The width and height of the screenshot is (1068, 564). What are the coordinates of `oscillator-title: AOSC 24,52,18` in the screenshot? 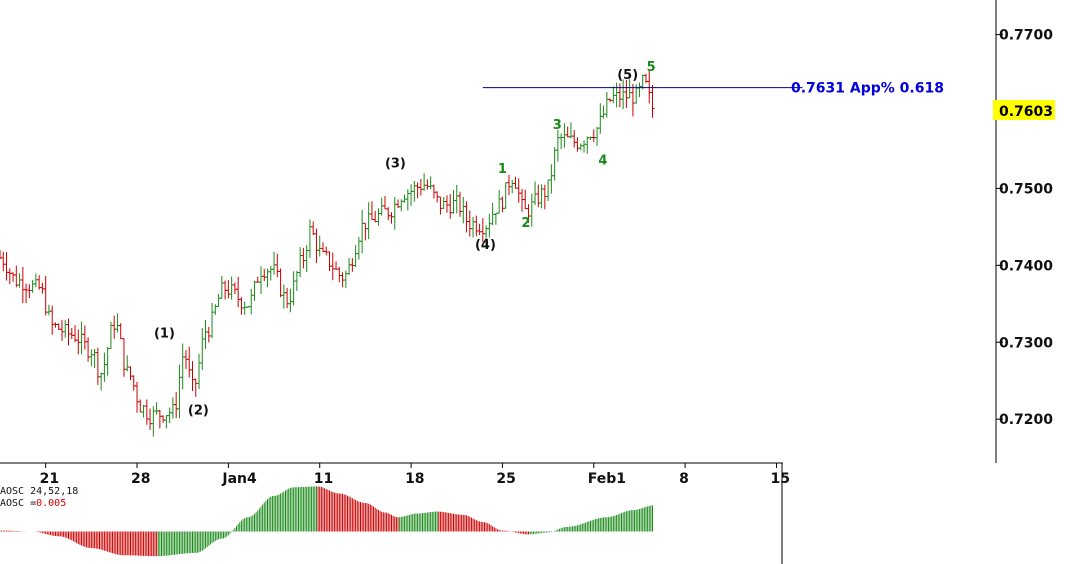 It's located at (39, 491).